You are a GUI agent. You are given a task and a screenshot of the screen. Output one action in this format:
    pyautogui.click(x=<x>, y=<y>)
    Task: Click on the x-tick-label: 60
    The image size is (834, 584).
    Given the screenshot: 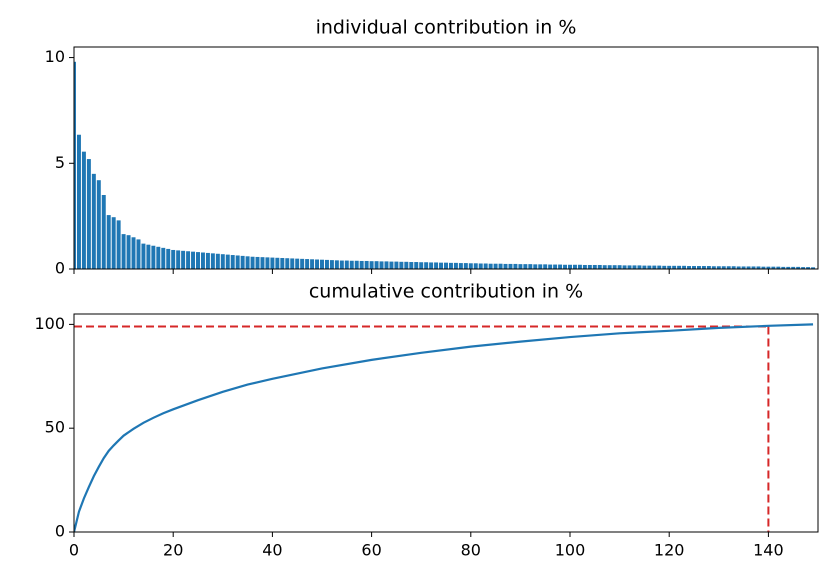 What is the action you would take?
    pyautogui.click(x=371, y=550)
    